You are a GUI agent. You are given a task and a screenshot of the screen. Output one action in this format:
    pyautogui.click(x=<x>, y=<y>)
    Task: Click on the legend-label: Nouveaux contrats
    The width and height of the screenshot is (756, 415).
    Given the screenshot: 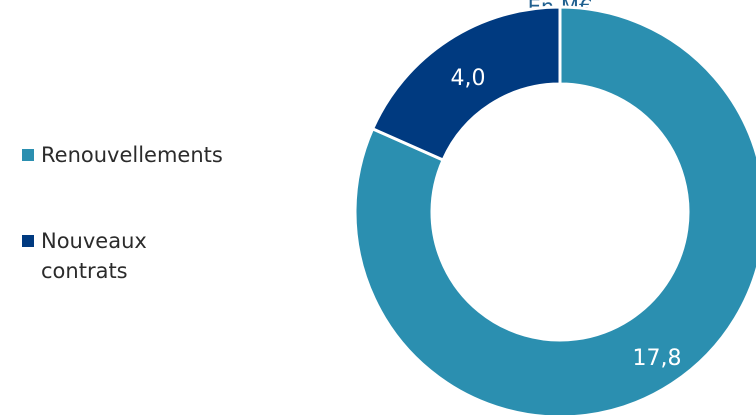 What is the action you would take?
    pyautogui.click(x=94, y=256)
    